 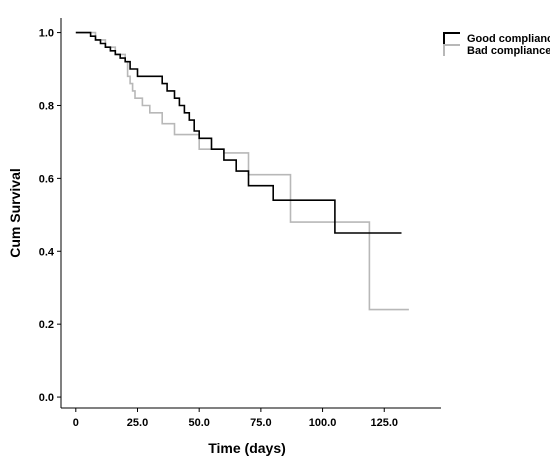 I want to click on x-tick-label: 50.0, so click(x=198, y=423).